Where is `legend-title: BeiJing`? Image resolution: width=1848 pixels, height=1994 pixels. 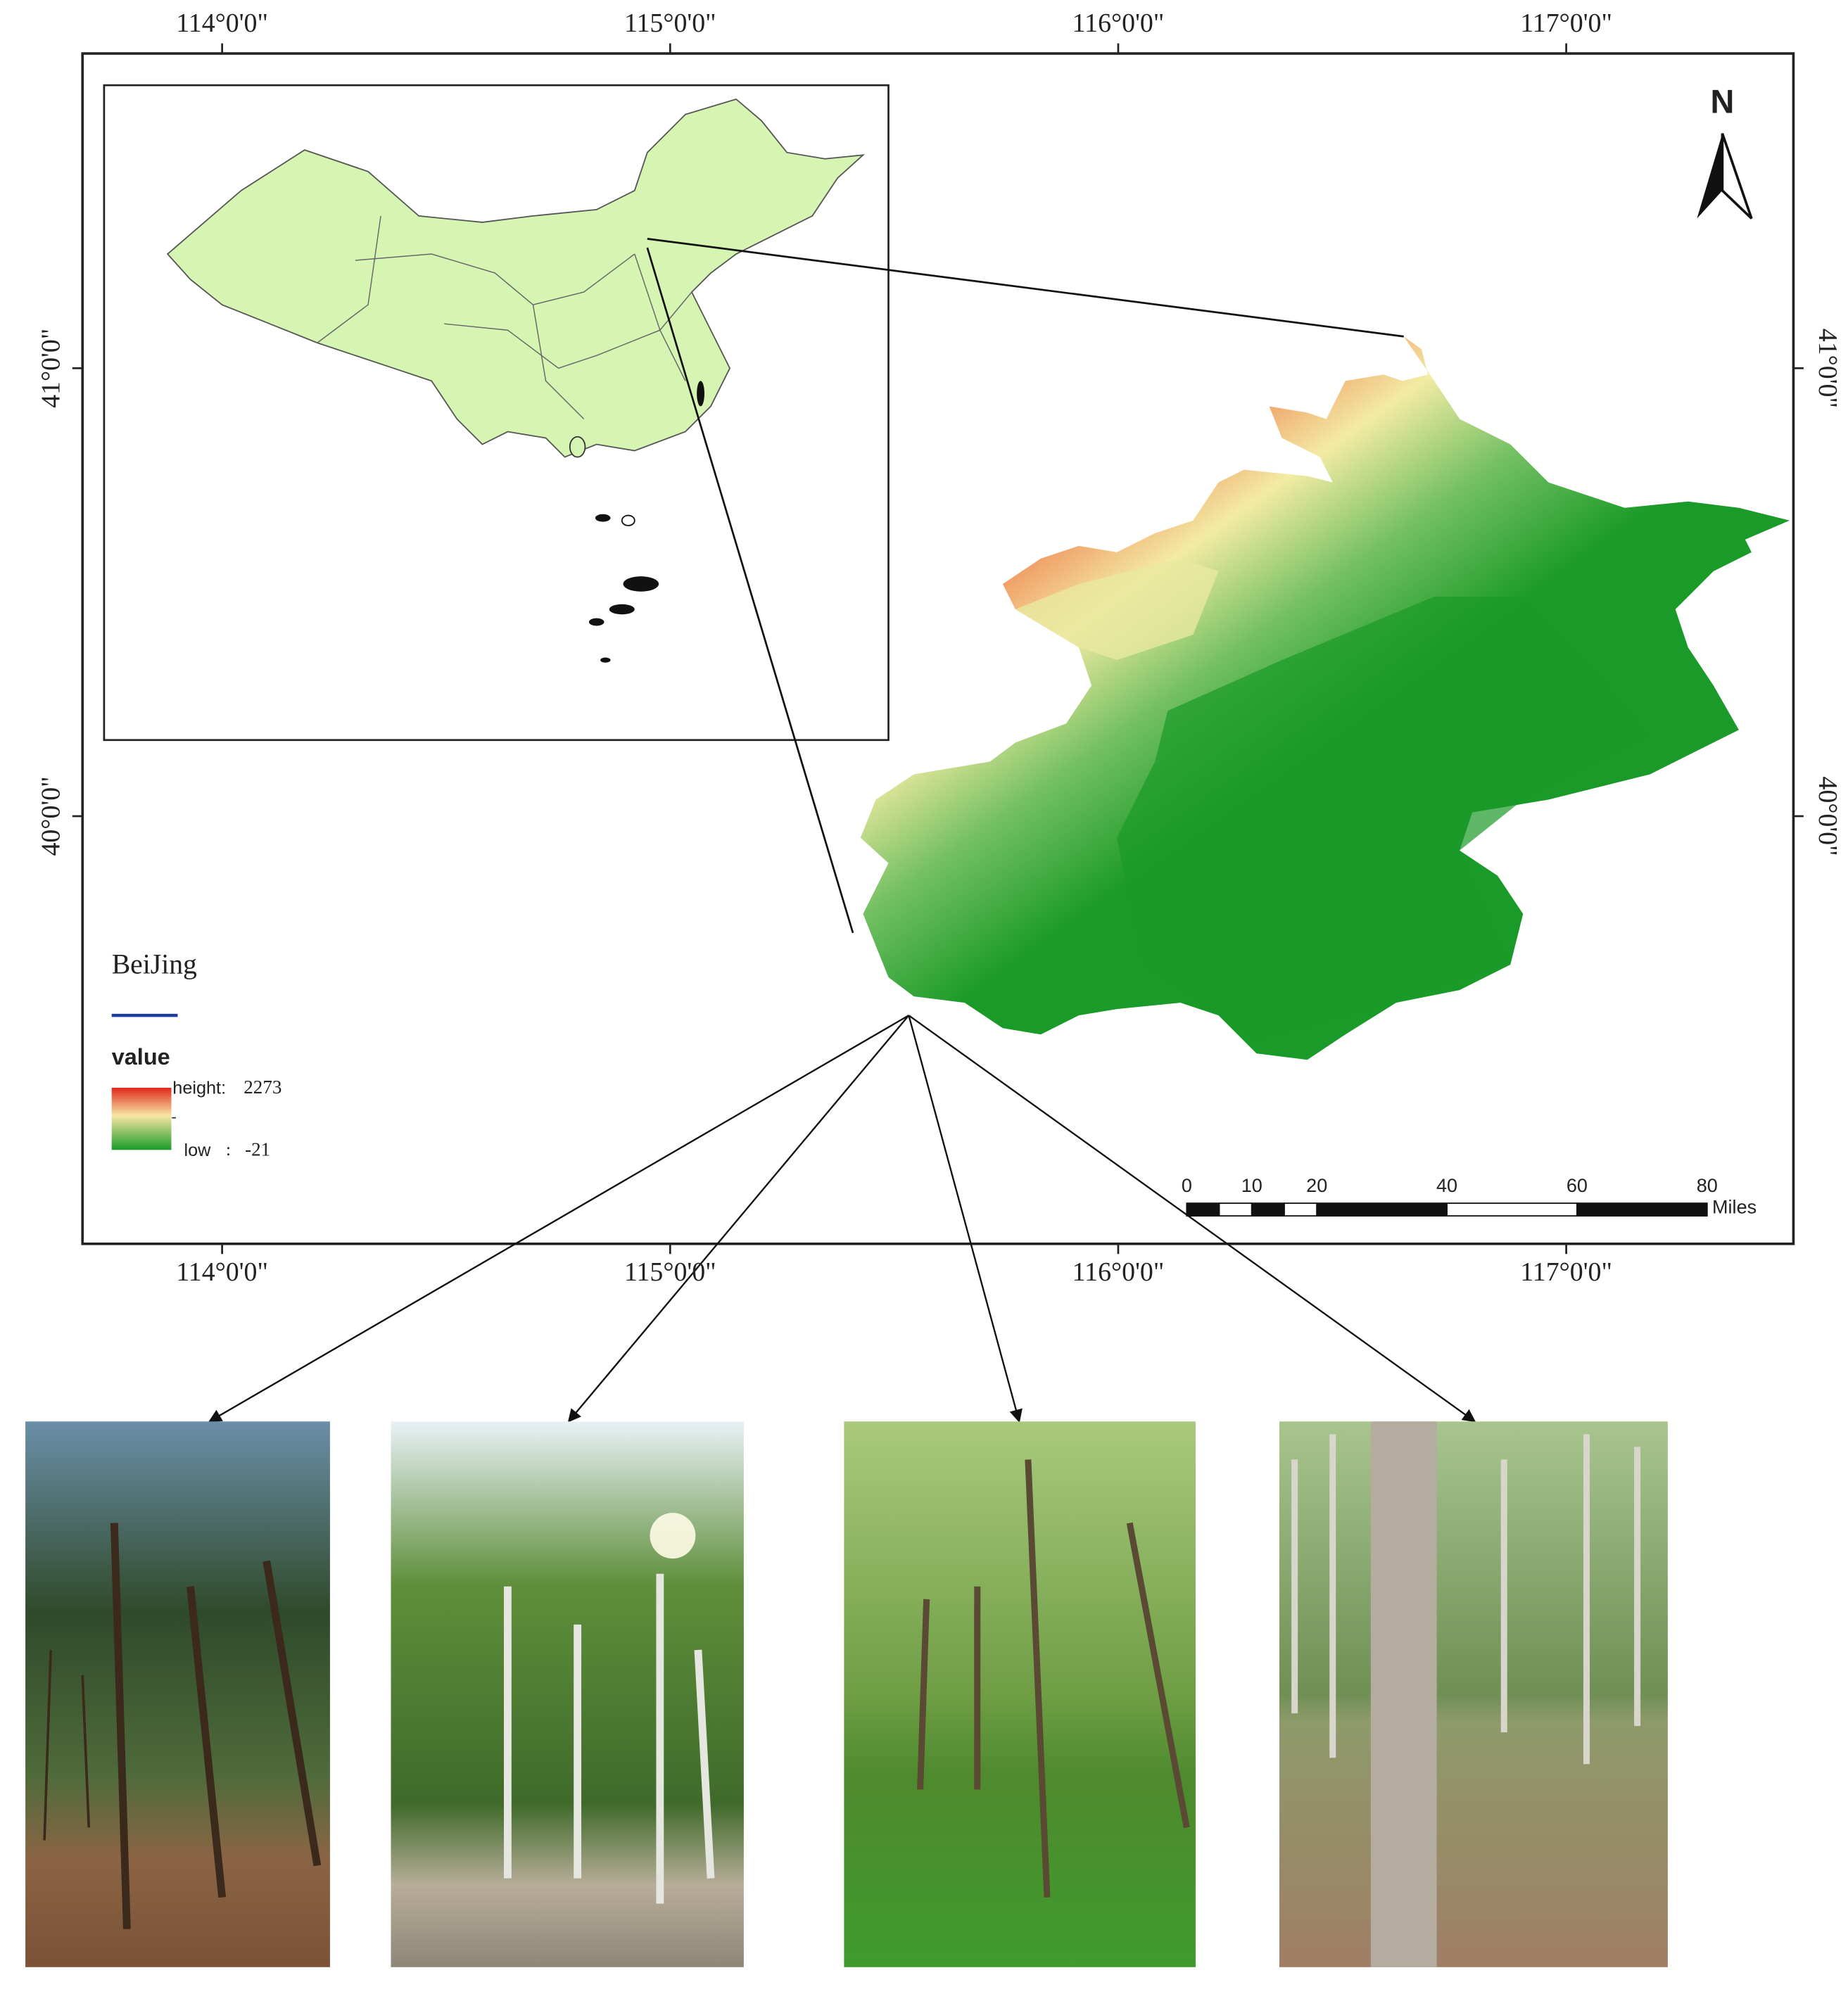 legend-title: BeiJing is located at coordinates (154, 965).